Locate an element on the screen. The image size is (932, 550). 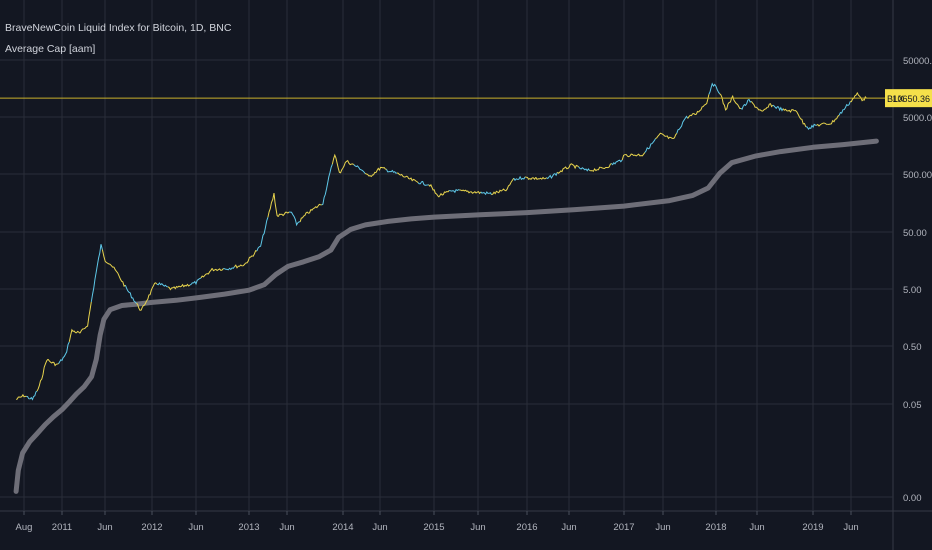
x-tick-label: 2012 is located at coordinates (151, 527).